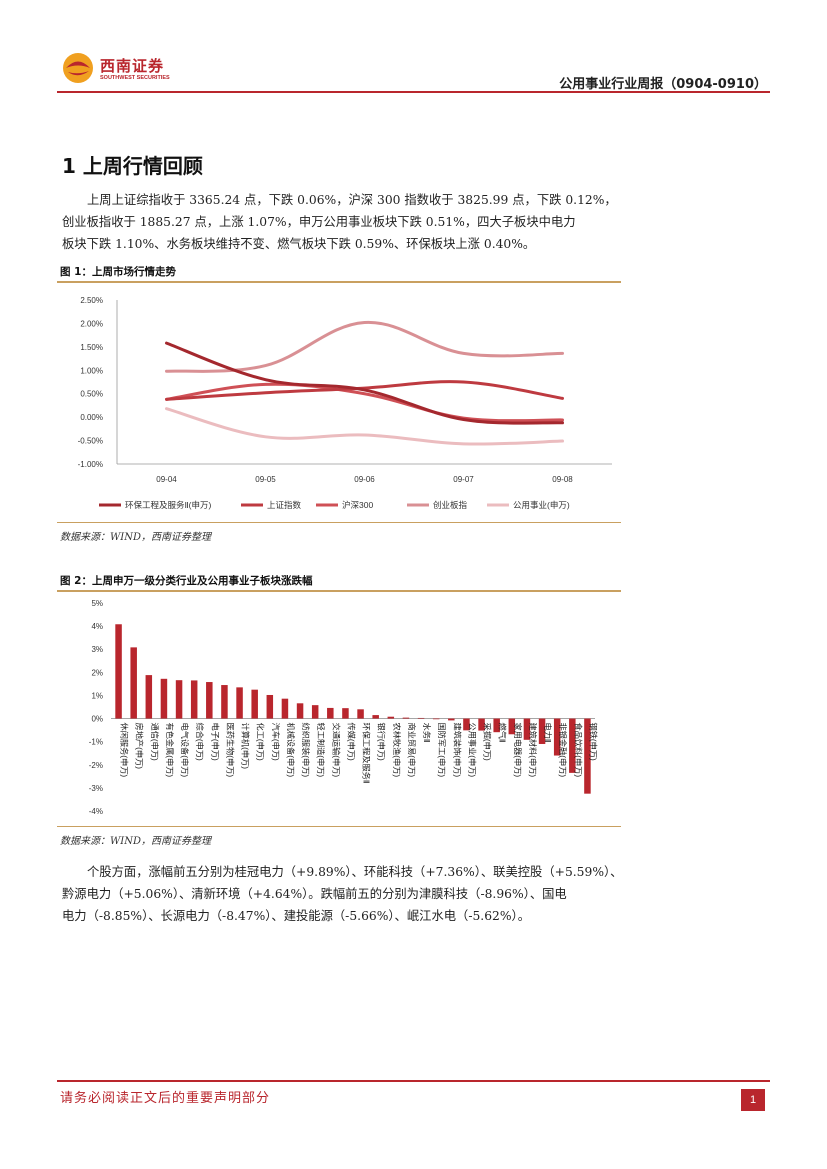 This screenshot has height=1169, width=827. What do you see at coordinates (91, 417) in the screenshot?
I see `y-tick-label: 0.00%` at bounding box center [91, 417].